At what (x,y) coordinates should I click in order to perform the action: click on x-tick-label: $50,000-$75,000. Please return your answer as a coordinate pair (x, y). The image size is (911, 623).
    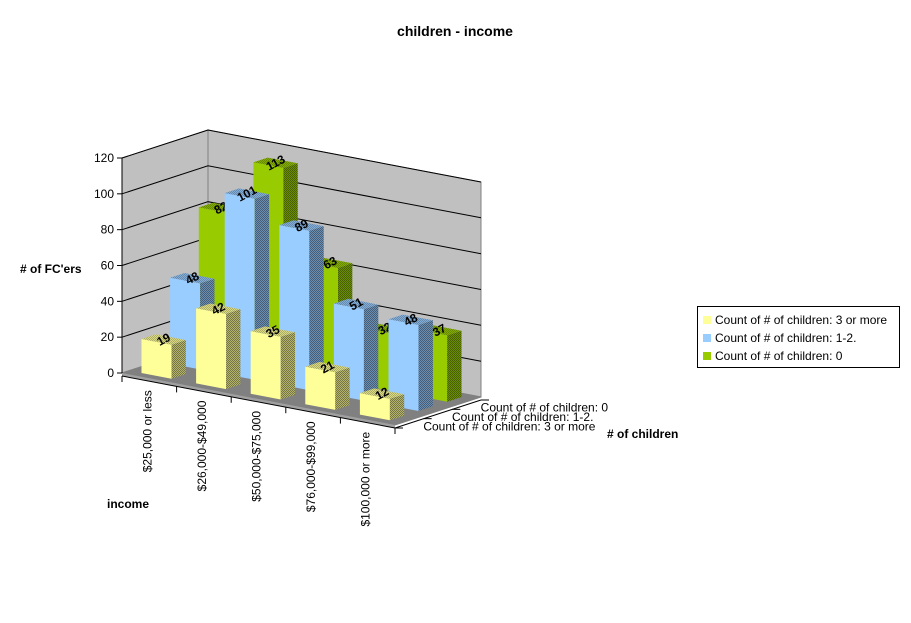
    Looking at the image, I should click on (257, 456).